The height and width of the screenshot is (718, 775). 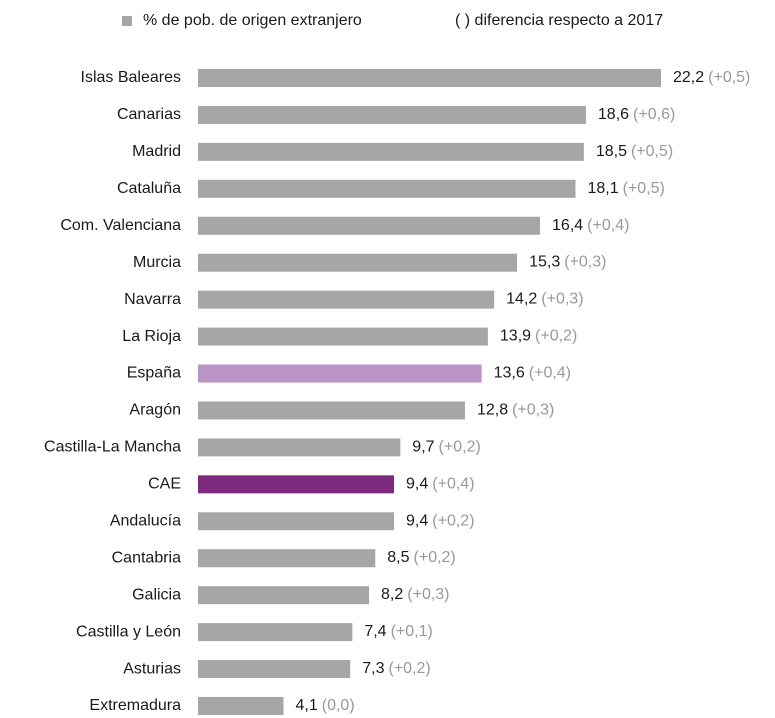 I want to click on category-label: Galicia, so click(x=156, y=594).